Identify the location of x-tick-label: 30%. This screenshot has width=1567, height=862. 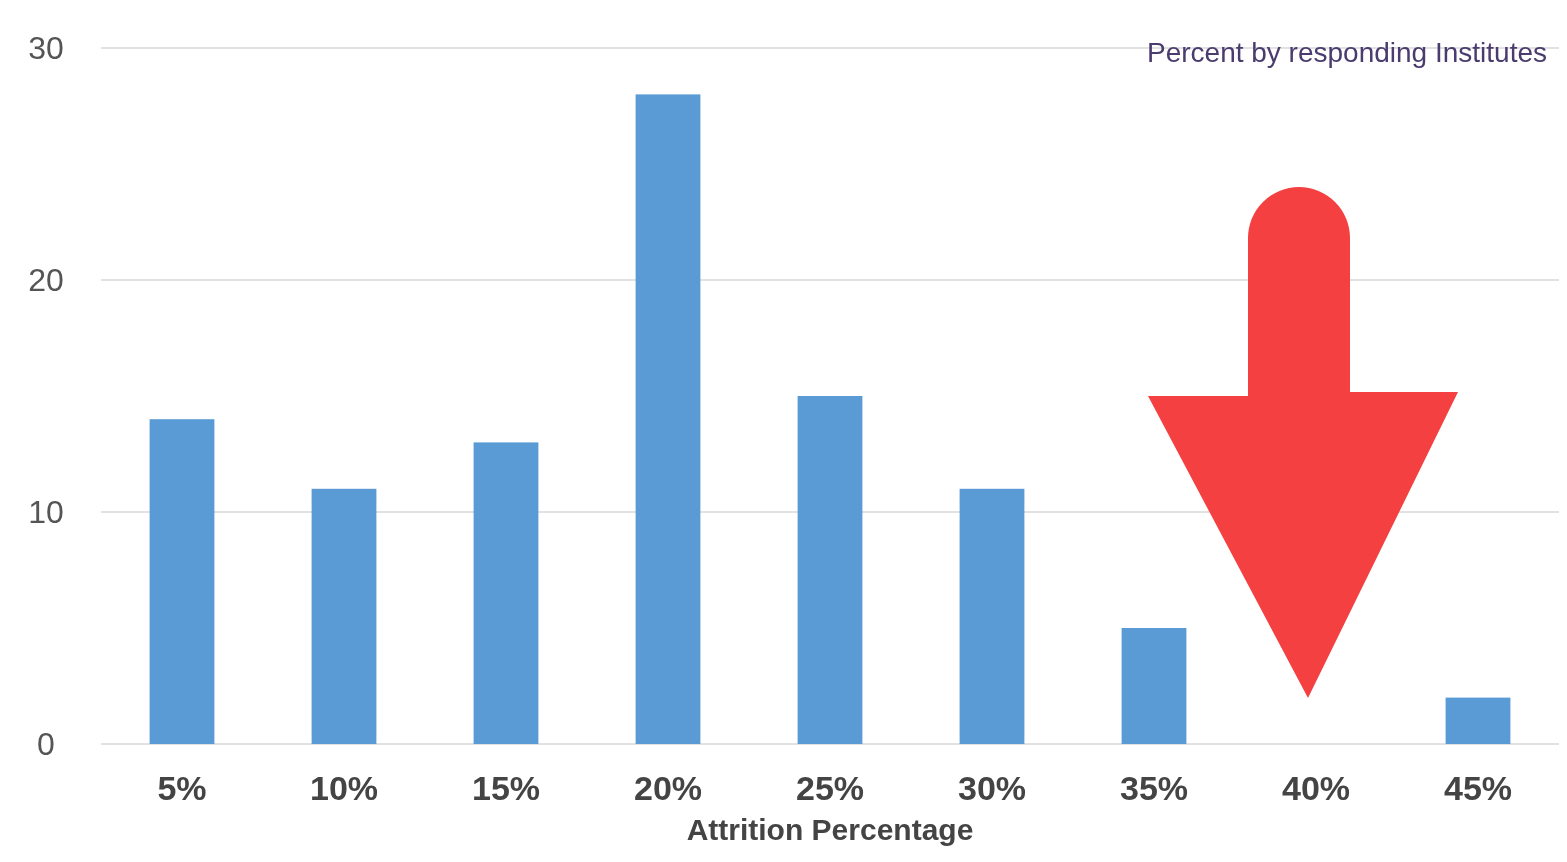
(992, 788).